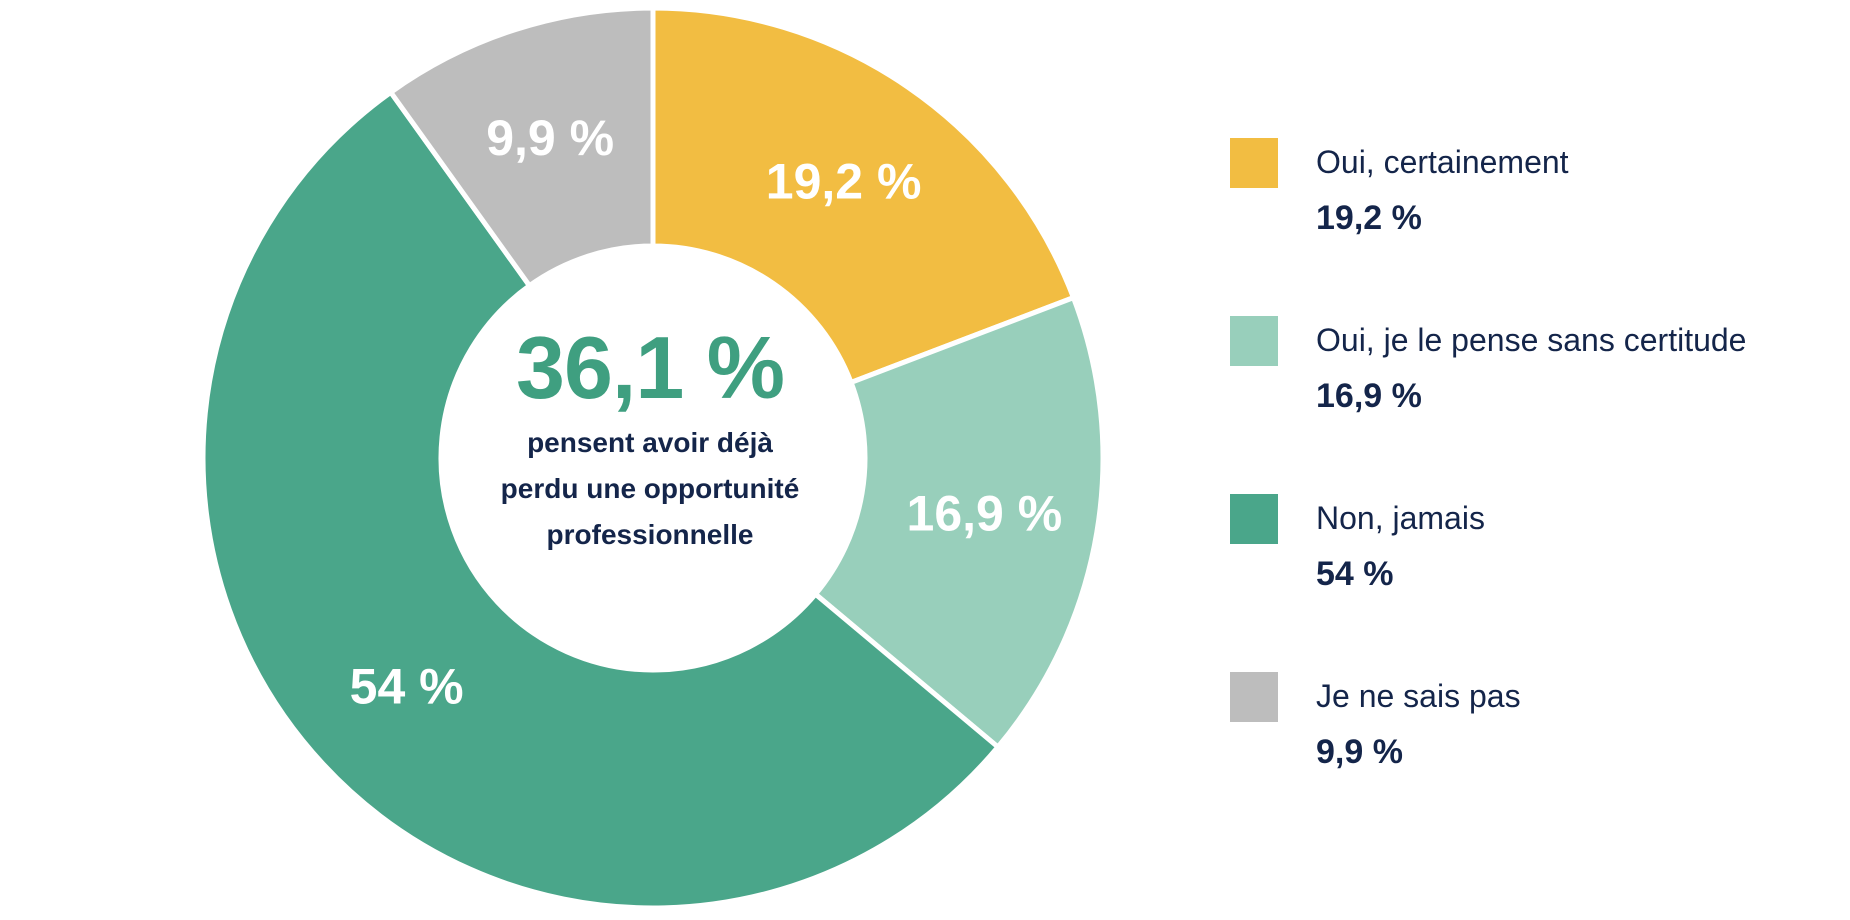 The height and width of the screenshot is (920, 1850). Describe the element at coordinates (1359, 752) in the screenshot. I see `legend-value-je-ne-sais-pas: 9,9 %` at that location.